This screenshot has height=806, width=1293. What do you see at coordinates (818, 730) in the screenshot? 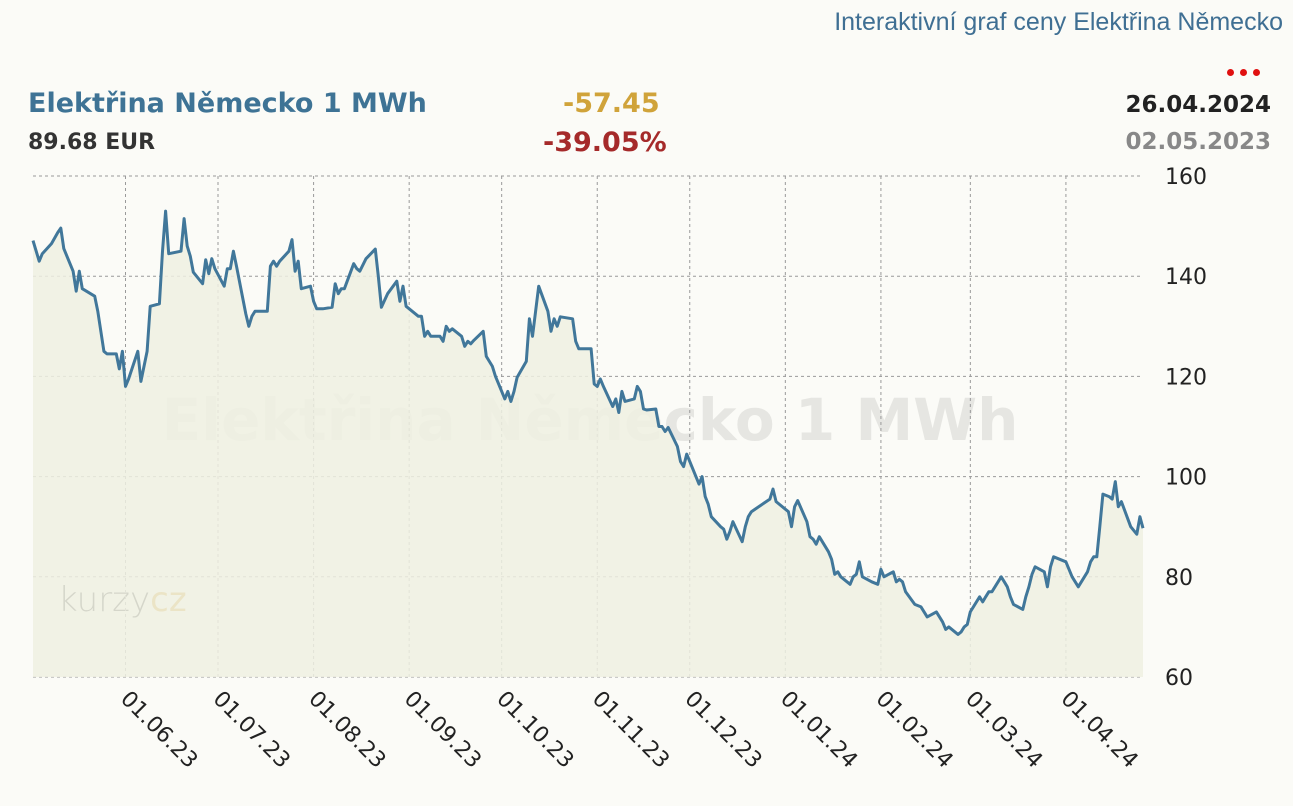
I see `x-tick-label: 01.01.24` at bounding box center [818, 730].